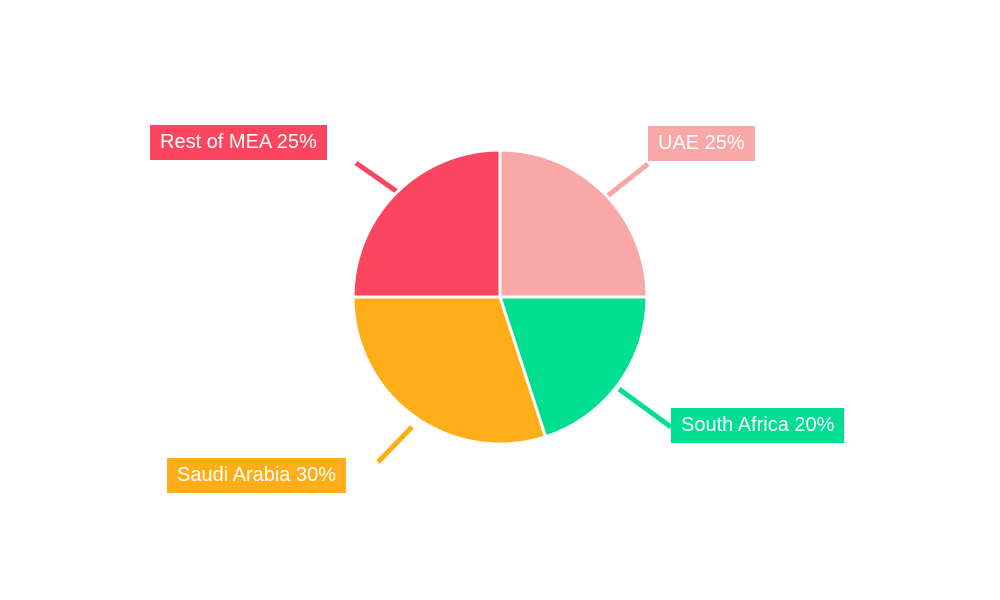  I want to click on pie-slices, so click(500, 297).